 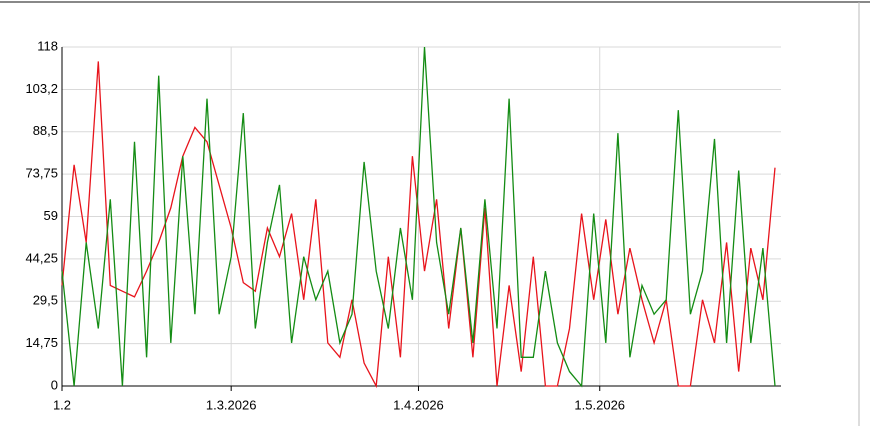 What do you see at coordinates (45, 130) in the screenshot?
I see `y-tick-label: 88,5` at bounding box center [45, 130].